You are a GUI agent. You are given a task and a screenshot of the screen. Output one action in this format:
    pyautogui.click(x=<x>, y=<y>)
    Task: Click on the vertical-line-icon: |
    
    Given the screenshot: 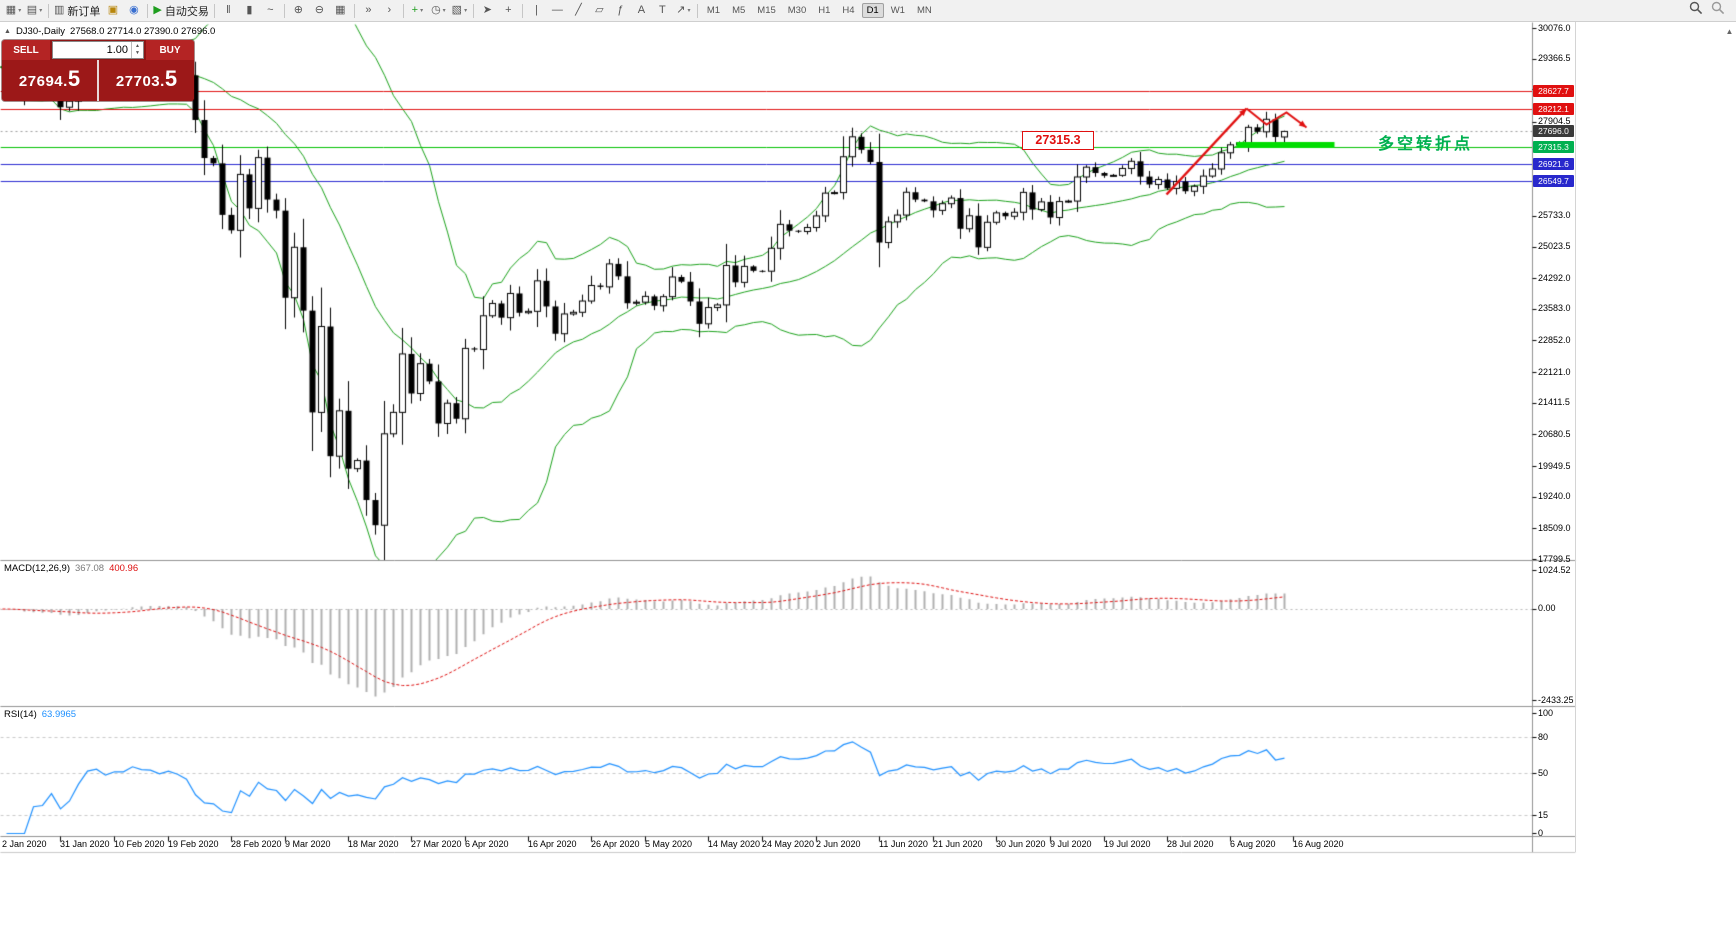 What is the action you would take?
    pyautogui.click(x=536, y=10)
    